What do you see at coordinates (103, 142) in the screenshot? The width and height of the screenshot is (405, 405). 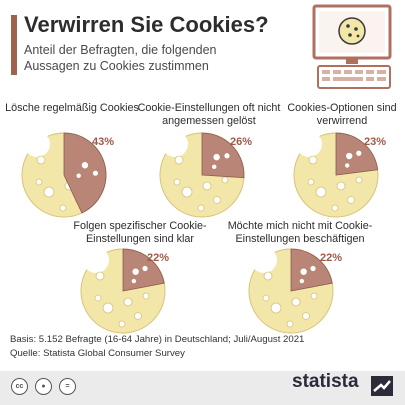 I see `pie-value-label-0: 43%` at bounding box center [103, 142].